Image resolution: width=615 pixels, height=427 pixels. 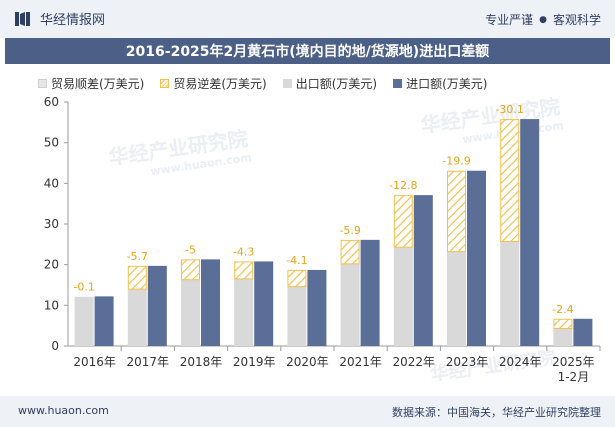 What do you see at coordinates (576, 20) in the screenshot?
I see `slogan-tag-2: 客观科学` at bounding box center [576, 20].